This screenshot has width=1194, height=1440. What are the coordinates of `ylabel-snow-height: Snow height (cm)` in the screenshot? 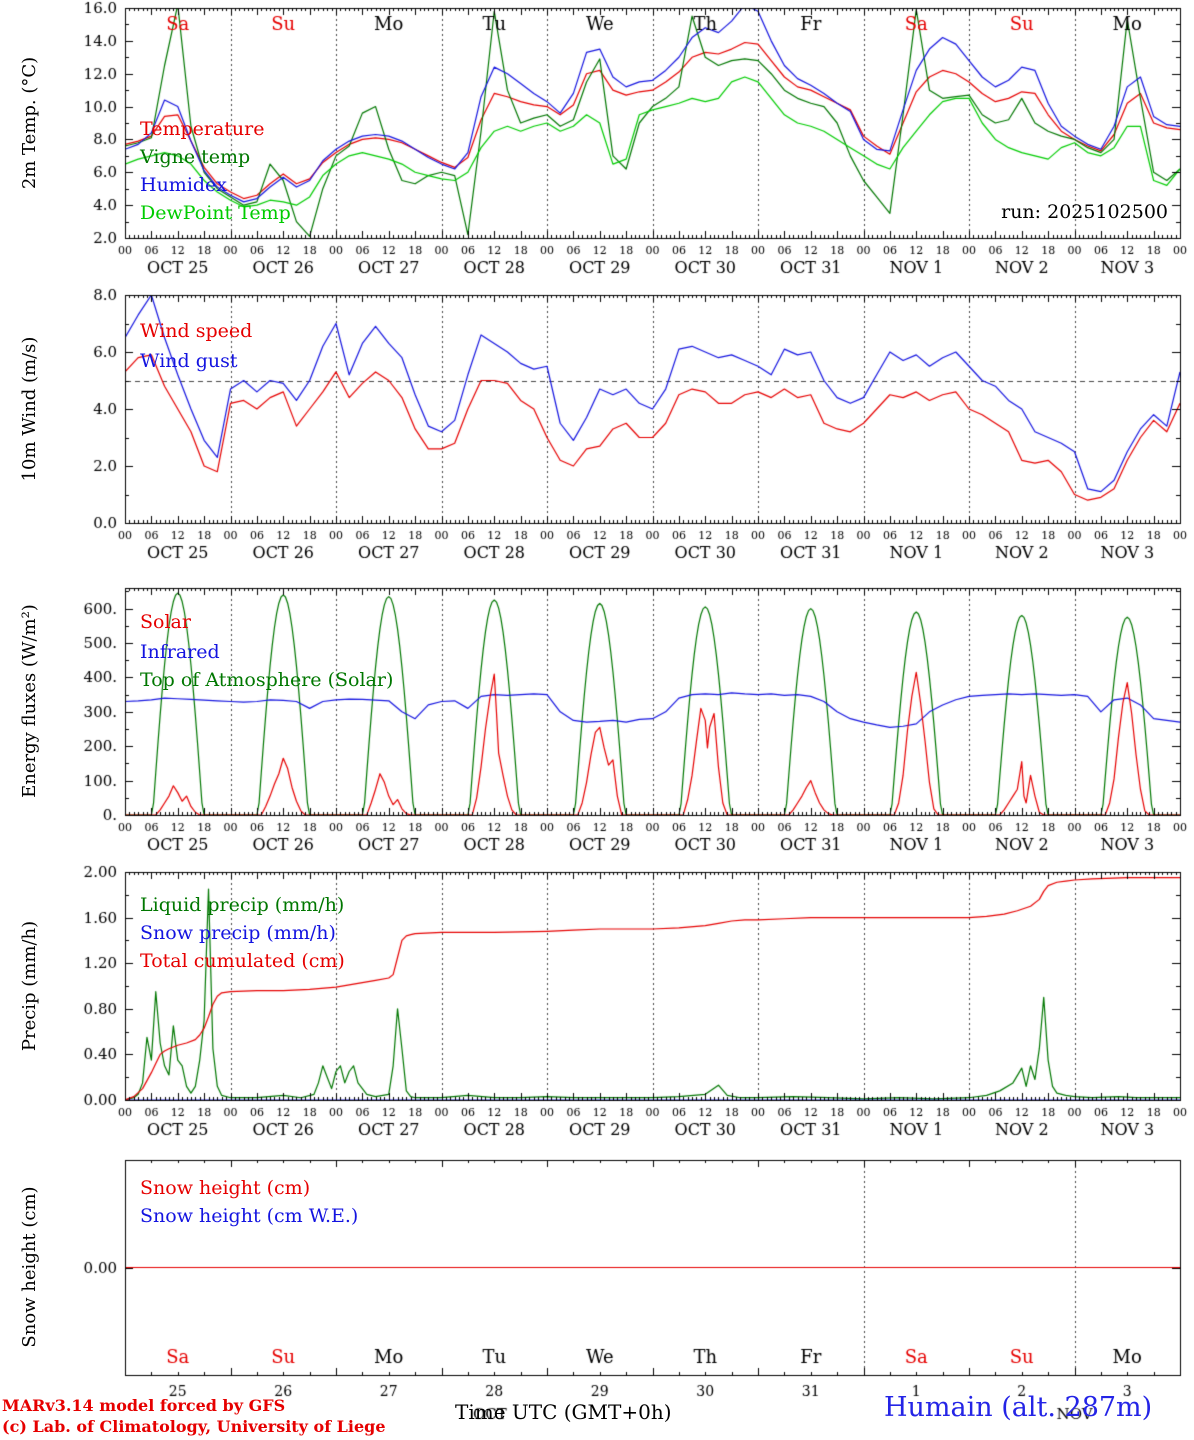 It's located at (29, 1267).